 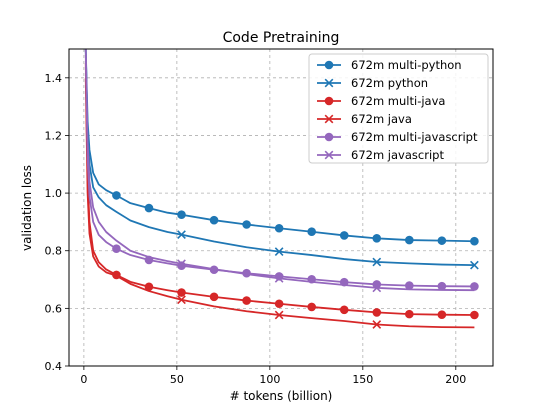 I want to click on x-tick-label: 50, so click(x=177, y=379).